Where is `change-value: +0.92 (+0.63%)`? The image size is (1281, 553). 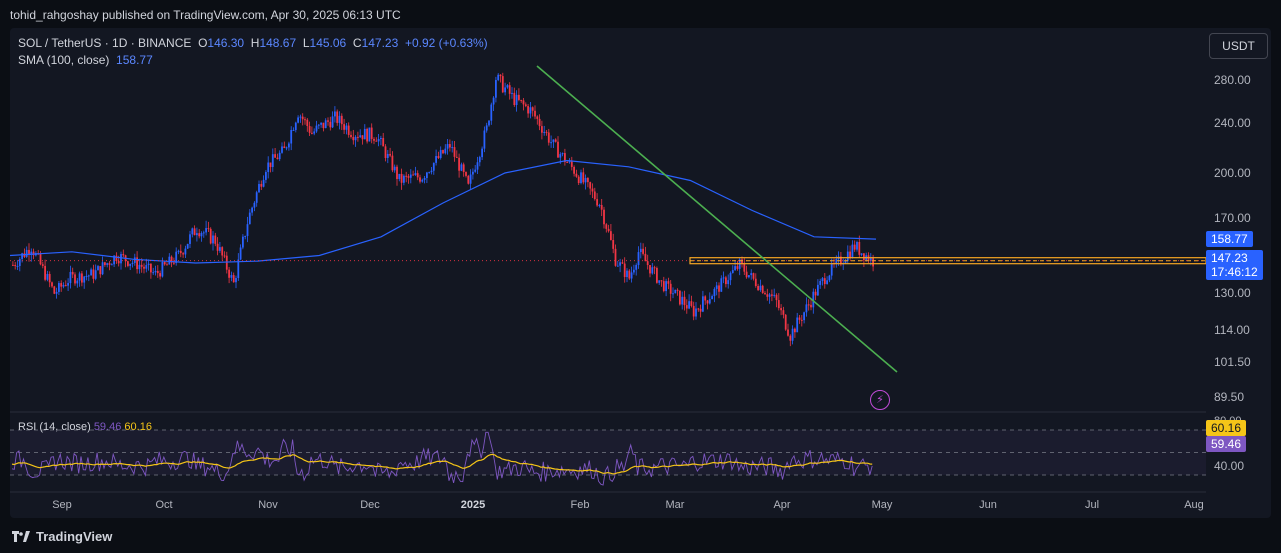 change-value: +0.92 (+0.63%) is located at coordinates (446, 43).